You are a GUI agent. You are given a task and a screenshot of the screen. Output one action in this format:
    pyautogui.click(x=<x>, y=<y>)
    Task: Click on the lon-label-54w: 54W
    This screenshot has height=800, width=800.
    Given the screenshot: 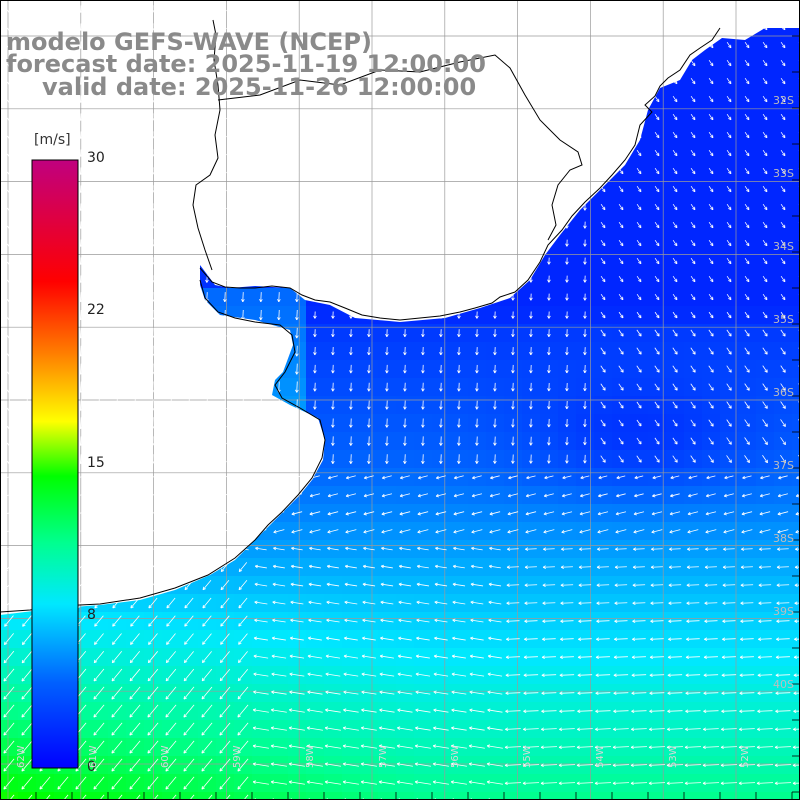 What is the action you would take?
    pyautogui.click(x=600, y=756)
    